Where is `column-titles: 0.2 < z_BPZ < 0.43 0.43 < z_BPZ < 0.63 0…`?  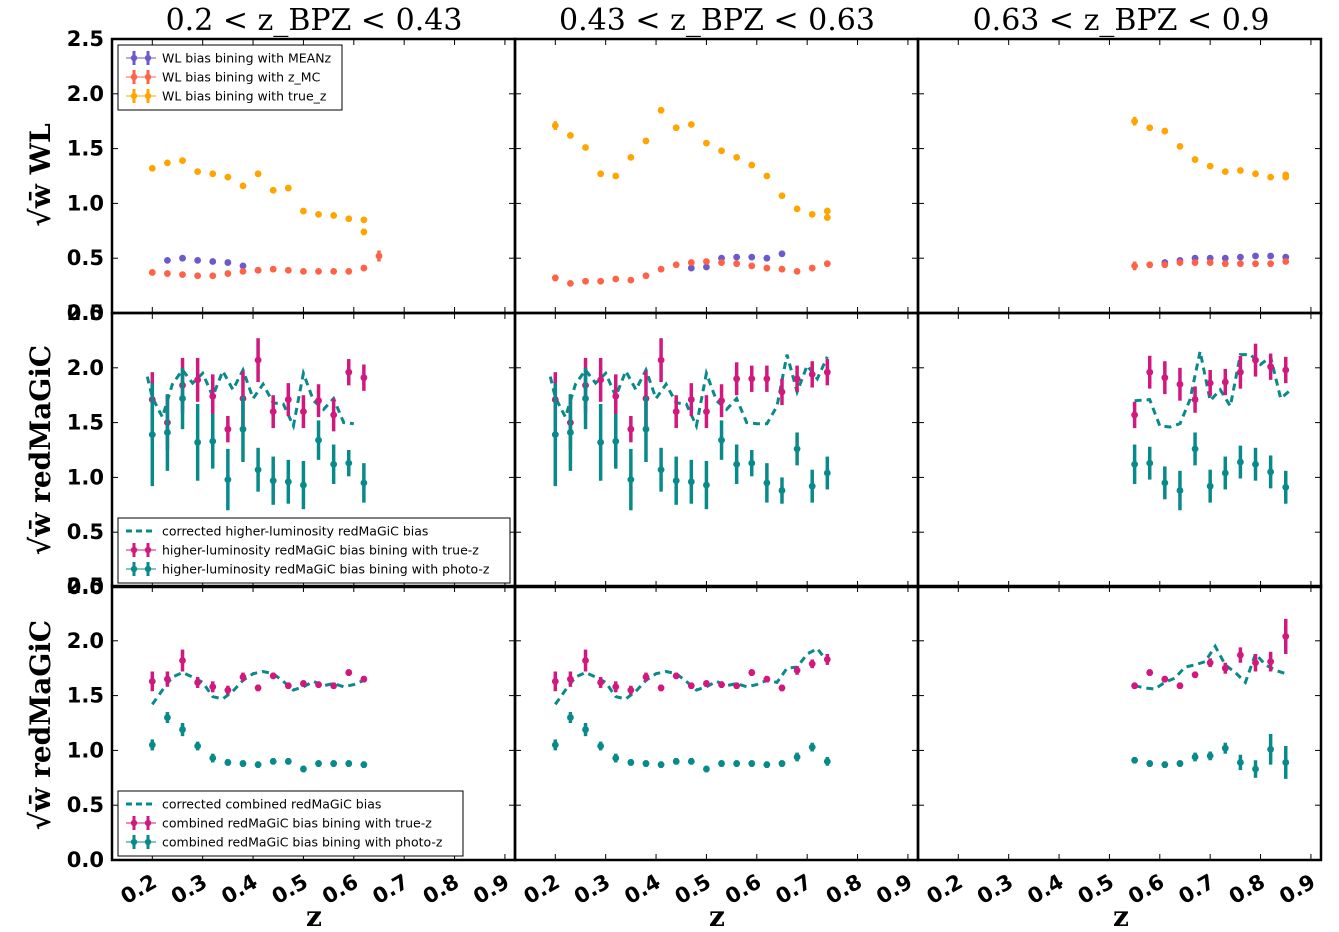
column-titles: 0.2 < z_BPZ < 0.43 0.43 < z_BPZ < 0.63 0… is located at coordinates (718, 20).